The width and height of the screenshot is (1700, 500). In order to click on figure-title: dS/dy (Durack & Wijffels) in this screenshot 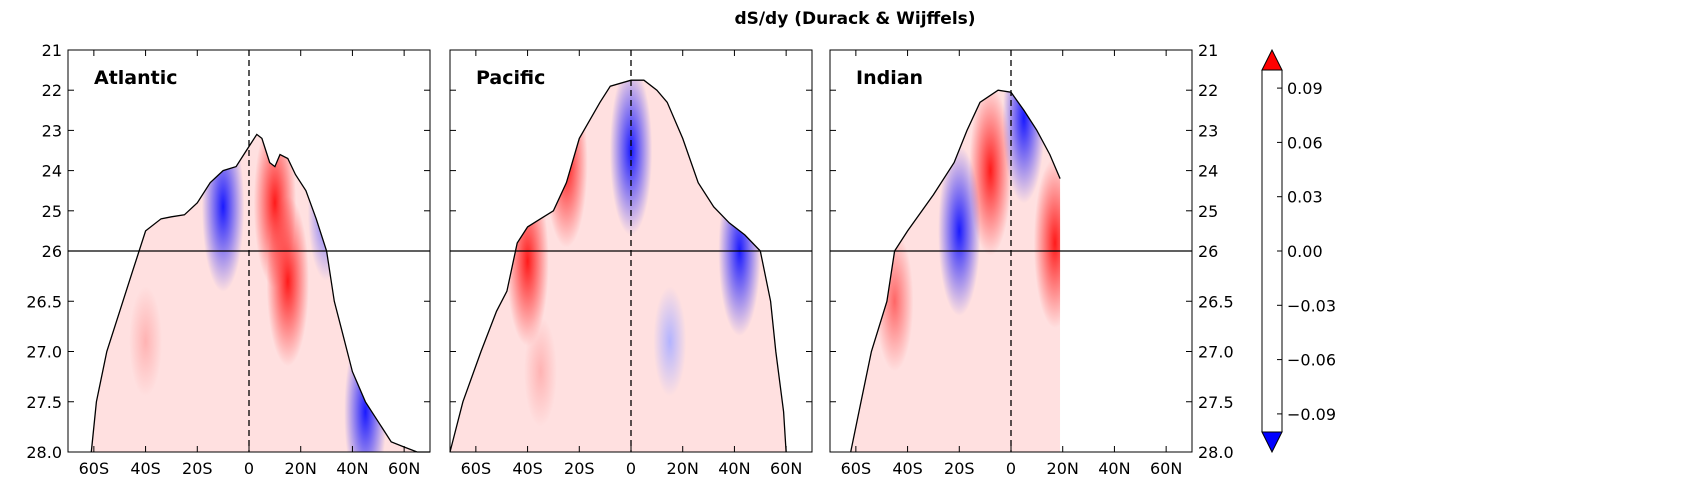, I will do `click(854, 19)`.